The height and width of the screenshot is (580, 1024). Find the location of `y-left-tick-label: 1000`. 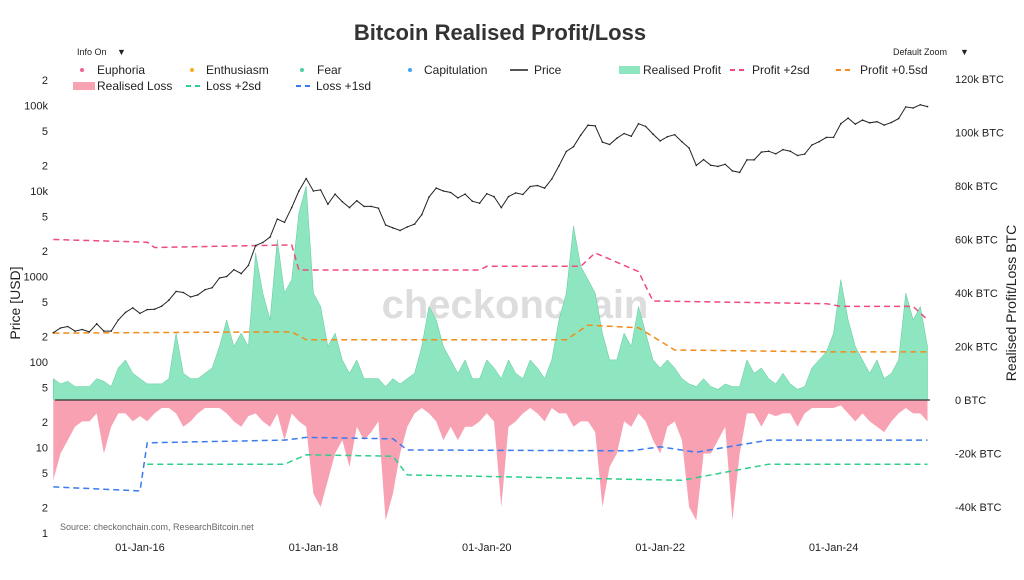

y-left-tick-label: 1000 is located at coordinates (36, 278).